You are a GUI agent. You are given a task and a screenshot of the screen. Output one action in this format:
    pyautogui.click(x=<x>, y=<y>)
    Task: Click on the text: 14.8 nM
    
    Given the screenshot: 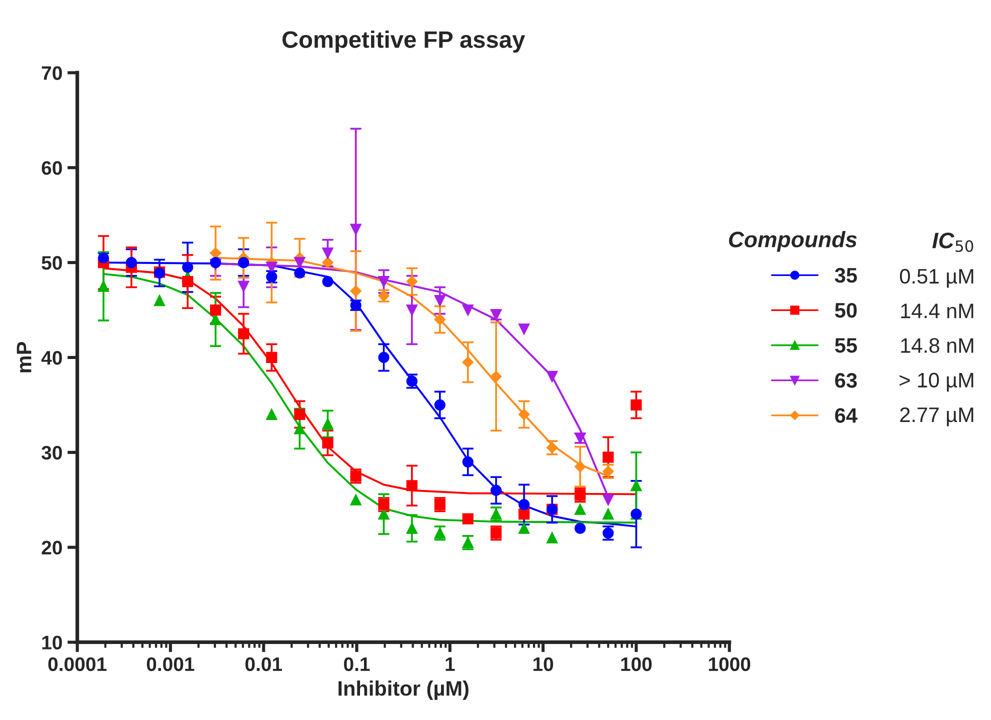 What is the action you would take?
    pyautogui.click(x=937, y=345)
    